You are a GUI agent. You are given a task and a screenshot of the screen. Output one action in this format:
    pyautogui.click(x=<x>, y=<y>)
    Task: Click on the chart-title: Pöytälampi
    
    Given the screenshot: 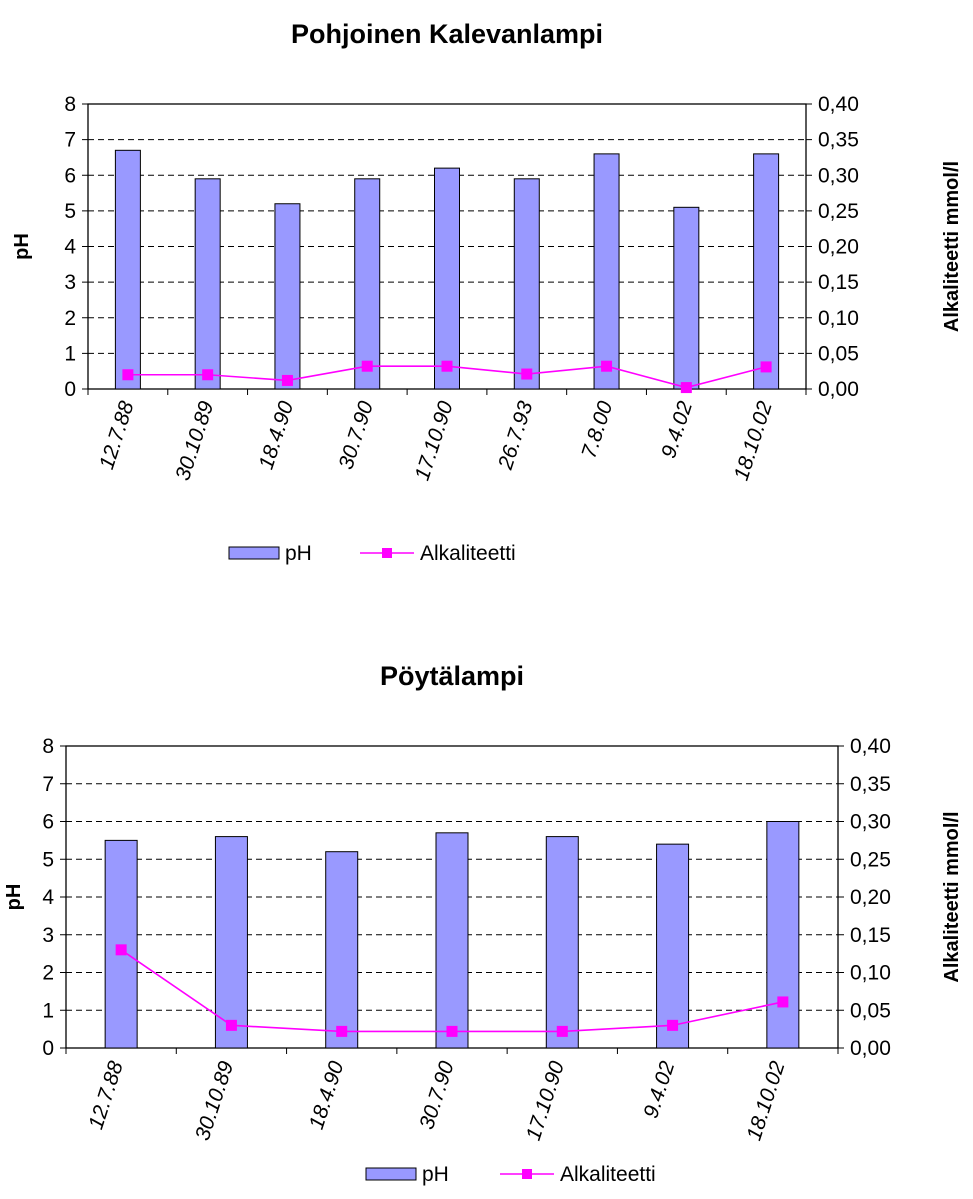 What is the action you would take?
    pyautogui.click(x=452, y=676)
    